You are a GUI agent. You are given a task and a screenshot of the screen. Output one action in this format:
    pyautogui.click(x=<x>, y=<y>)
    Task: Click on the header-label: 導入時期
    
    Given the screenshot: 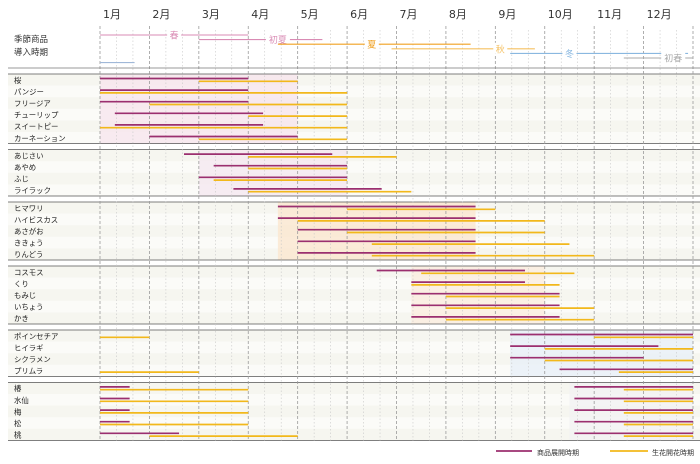 What is the action you would take?
    pyautogui.click(x=31, y=52)
    